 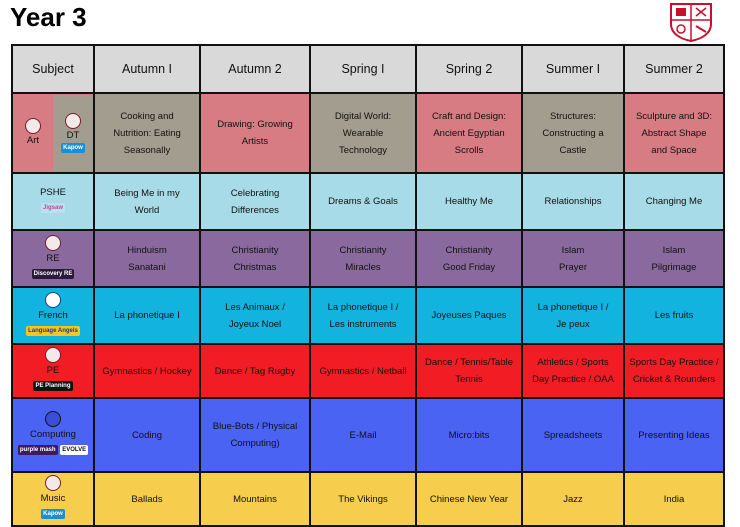 I want to click on cell-art-dt-2: Drawing: Growing Artists, so click(x=255, y=133).